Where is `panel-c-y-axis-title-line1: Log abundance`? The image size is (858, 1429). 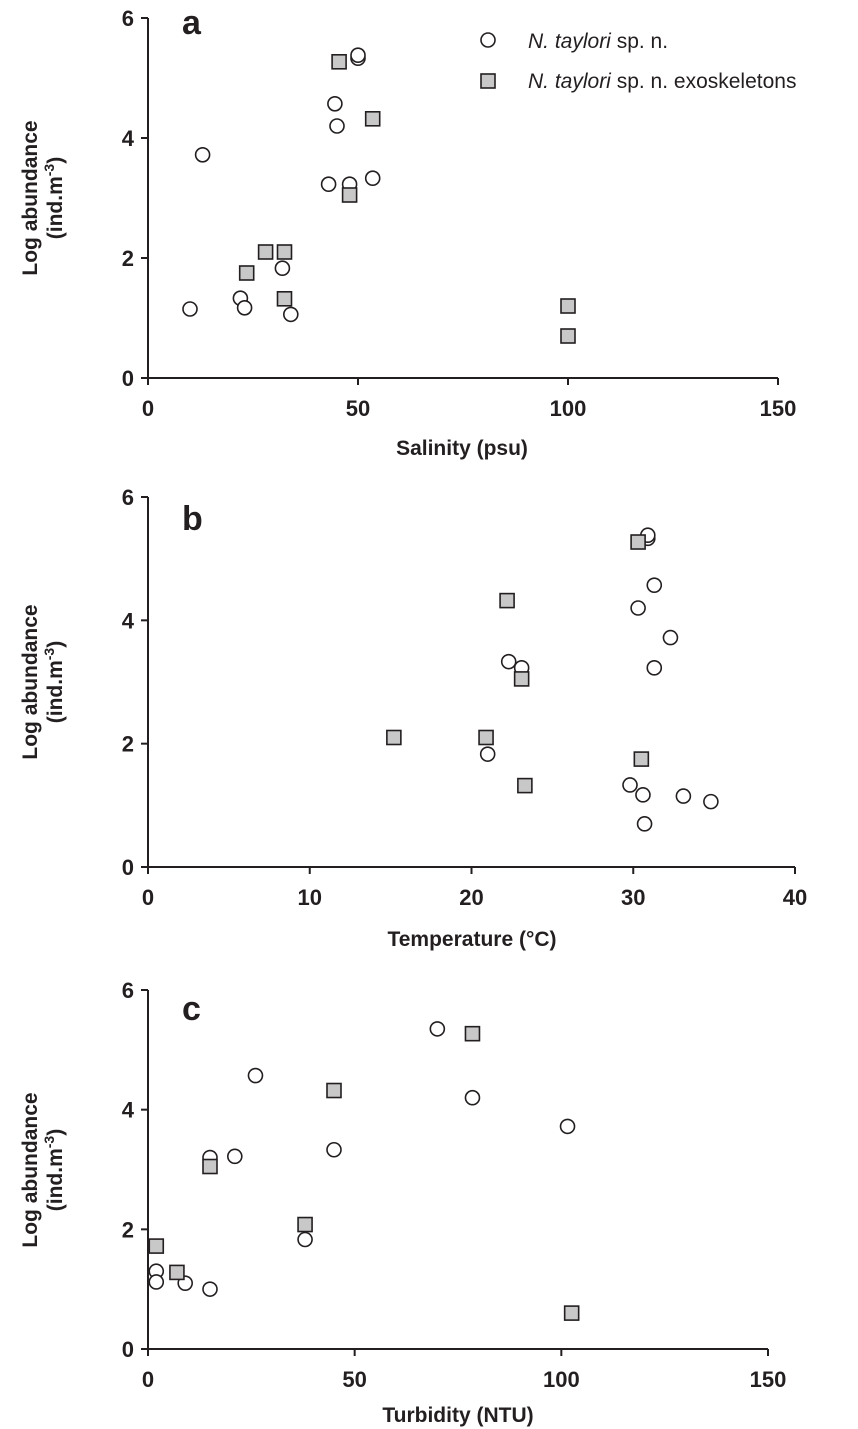 panel-c-y-axis-title-line1: Log abundance is located at coordinates (30, 1169).